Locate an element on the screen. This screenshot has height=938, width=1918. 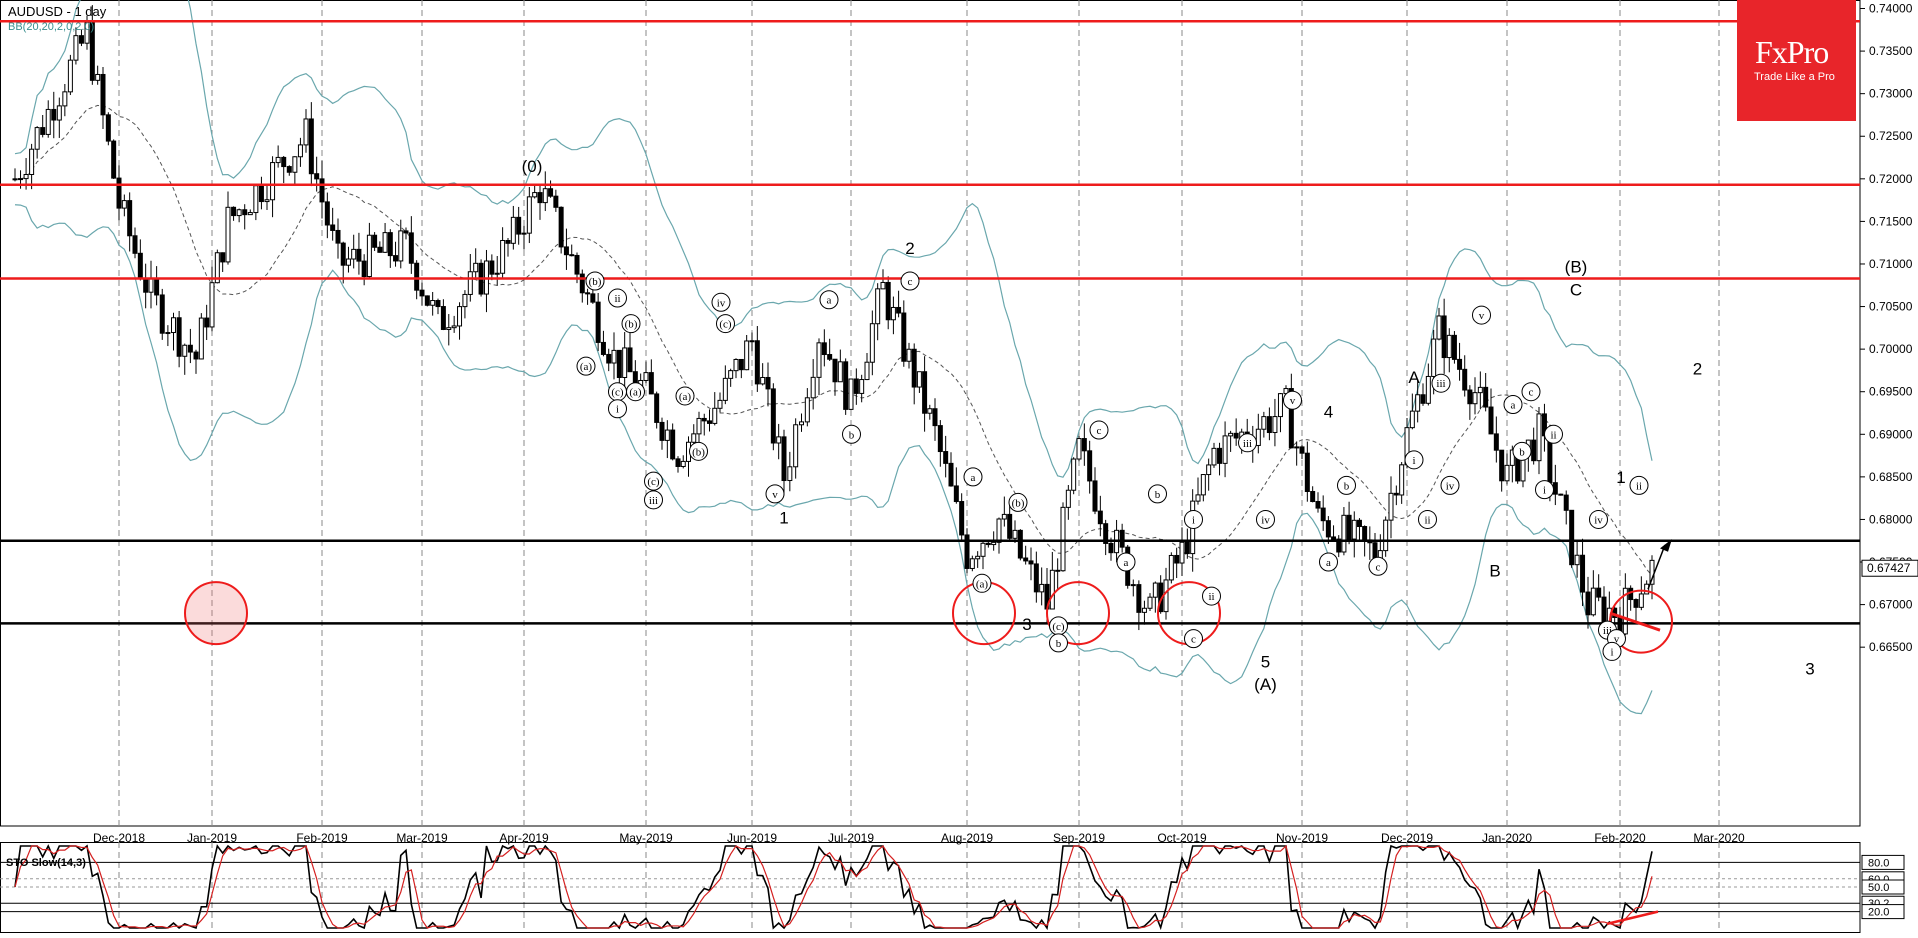
logo-brand: FxPro is located at coordinates (1792, 52).